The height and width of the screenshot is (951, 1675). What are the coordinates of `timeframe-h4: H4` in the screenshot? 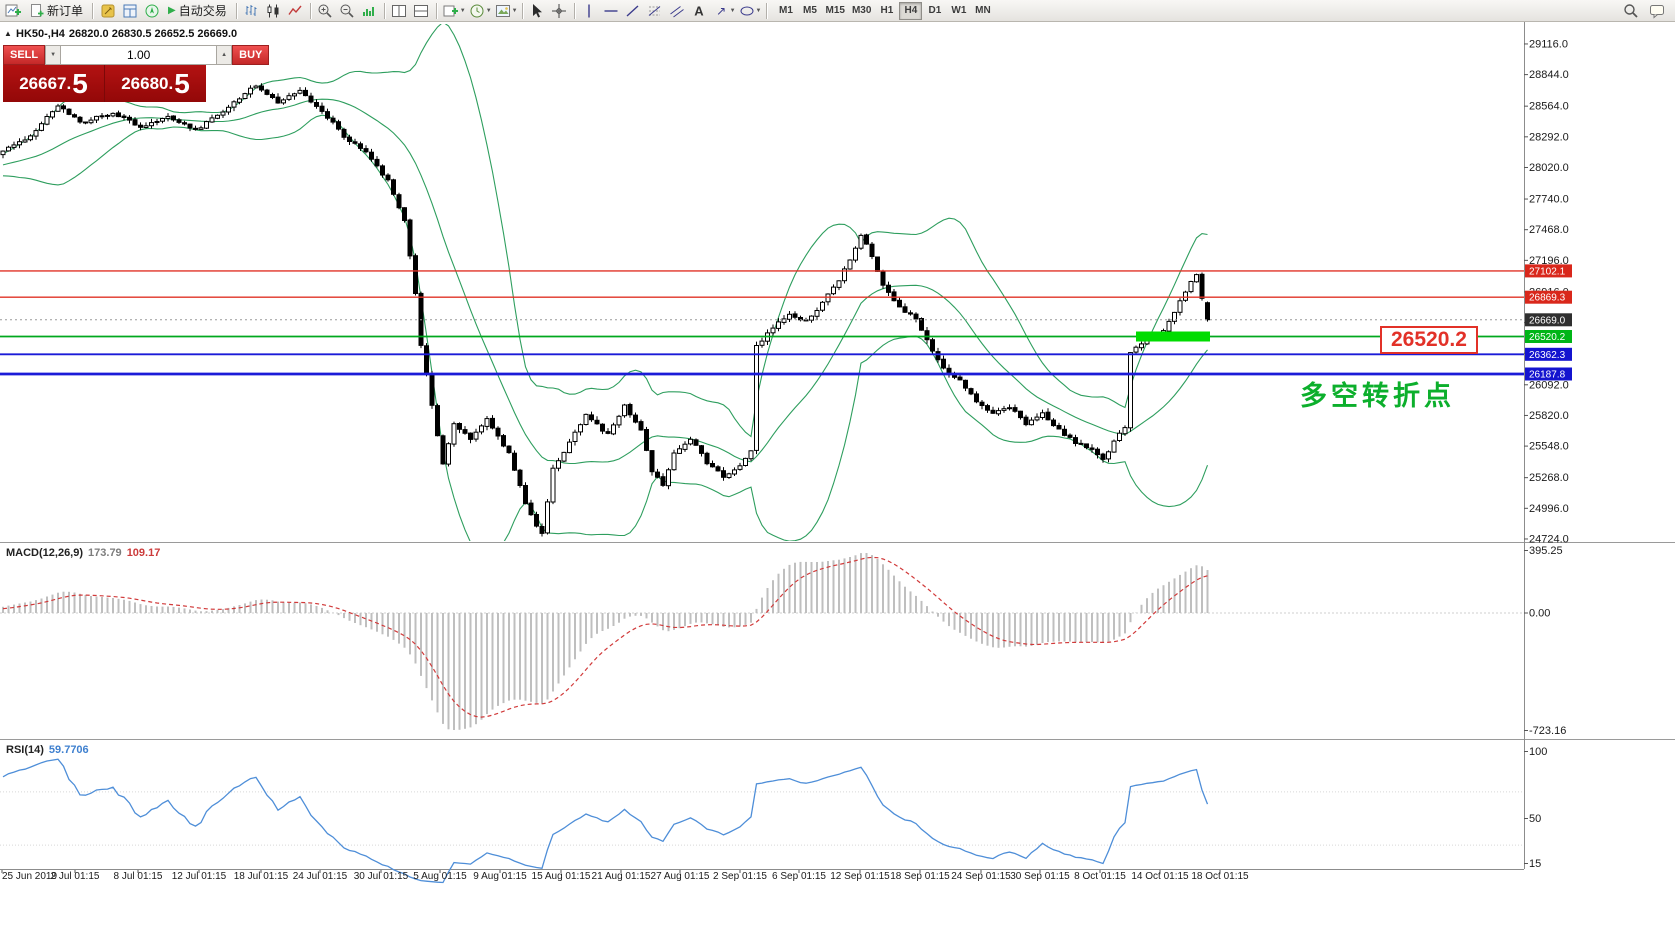 It's located at (911, 10).